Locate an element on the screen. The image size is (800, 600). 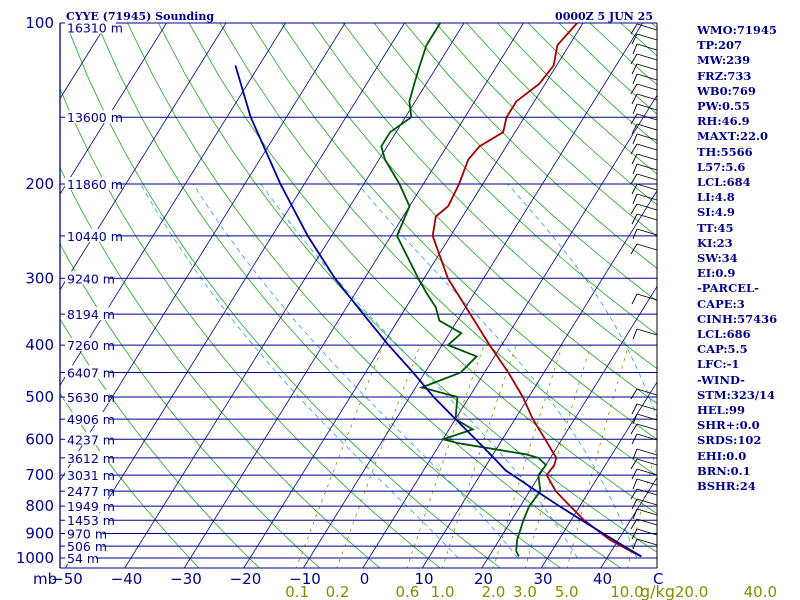
temperature-unit-label: C is located at coordinates (658, 579).